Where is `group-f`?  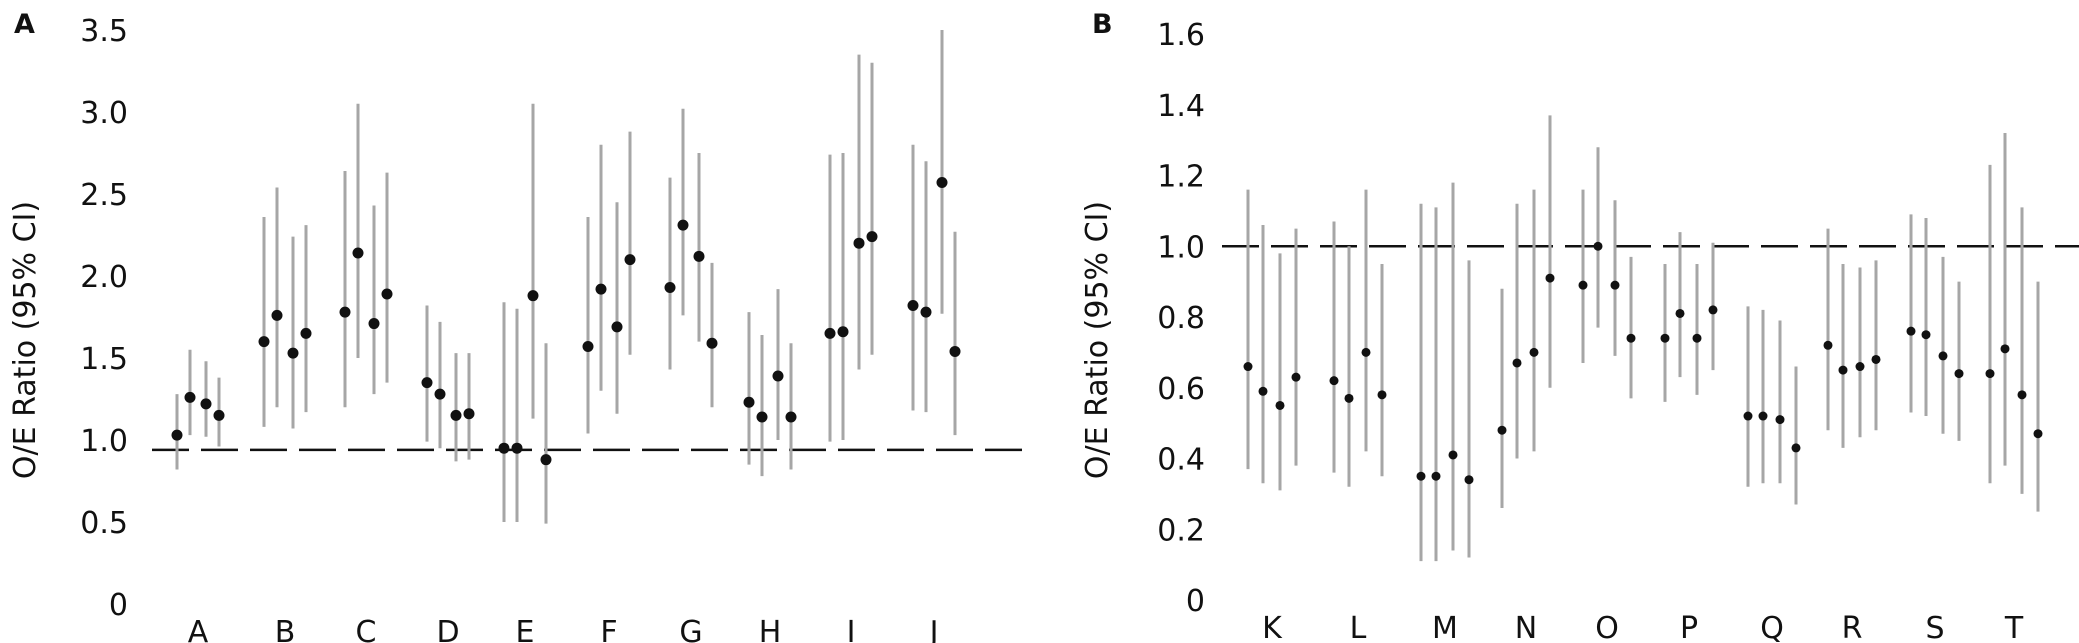
group-f is located at coordinates (609, 282).